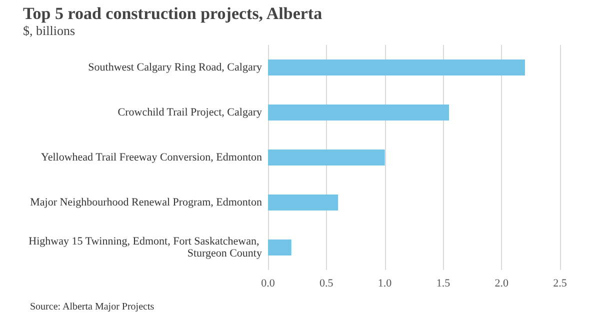 Image resolution: width=600 pixels, height=320 pixels. What do you see at coordinates (92, 307) in the screenshot?
I see `source-note: Source: Alberta Major Projects` at bounding box center [92, 307].